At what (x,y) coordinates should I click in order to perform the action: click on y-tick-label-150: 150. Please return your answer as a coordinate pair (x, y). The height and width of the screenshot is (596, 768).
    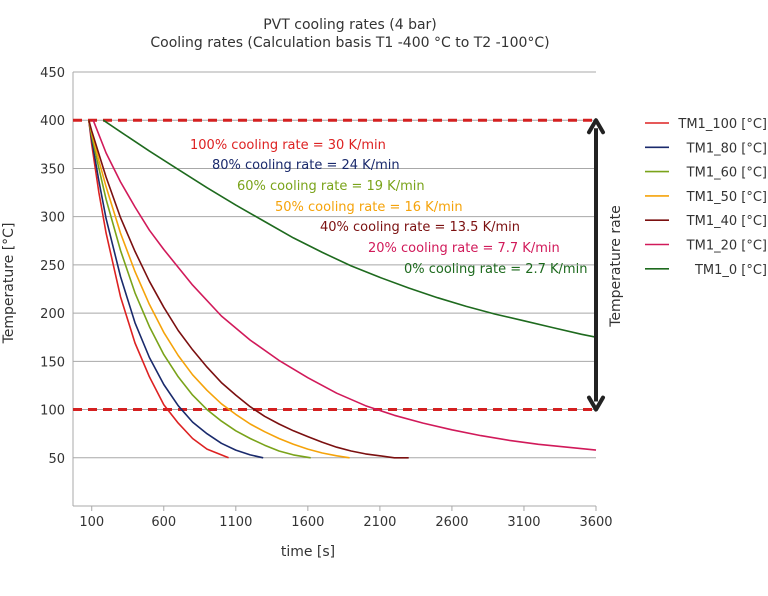
    Looking at the image, I should click on (52, 362).